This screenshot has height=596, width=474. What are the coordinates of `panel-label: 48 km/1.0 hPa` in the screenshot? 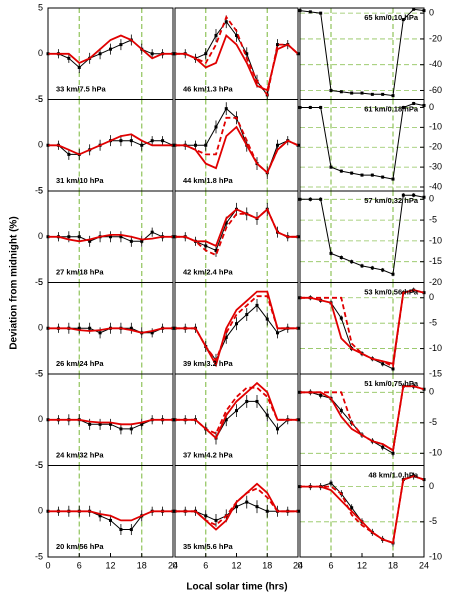 It's located at (393, 474).